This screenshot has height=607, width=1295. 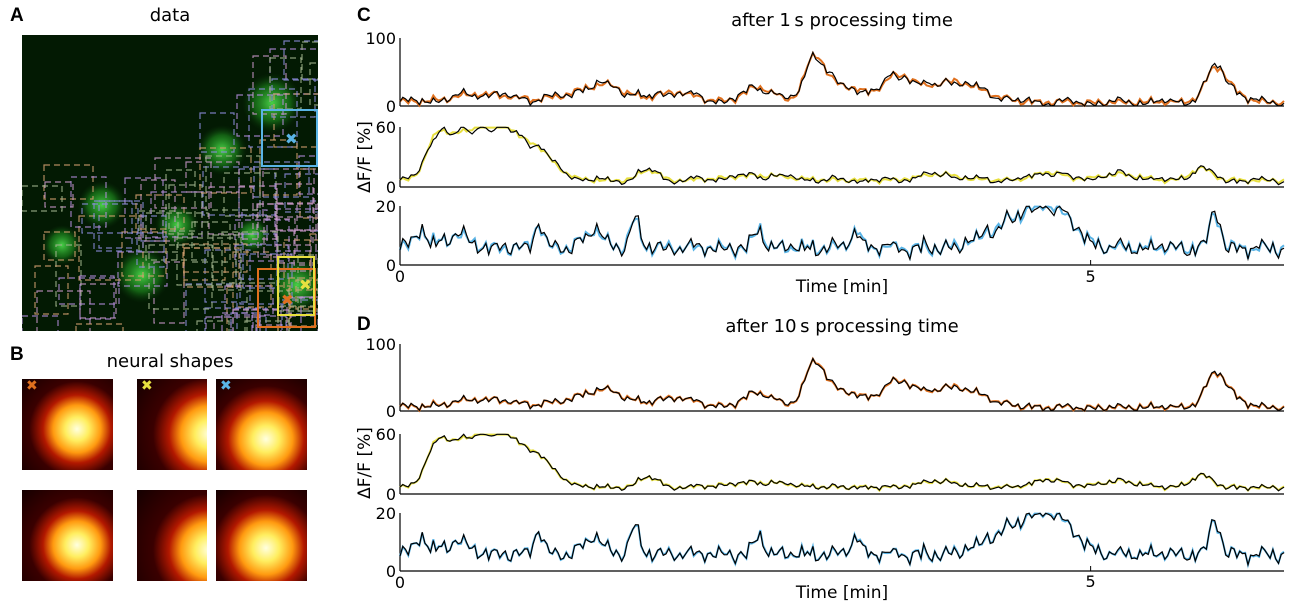 I want to click on panel-c-title: after 1 s processing time, so click(x=842, y=20).